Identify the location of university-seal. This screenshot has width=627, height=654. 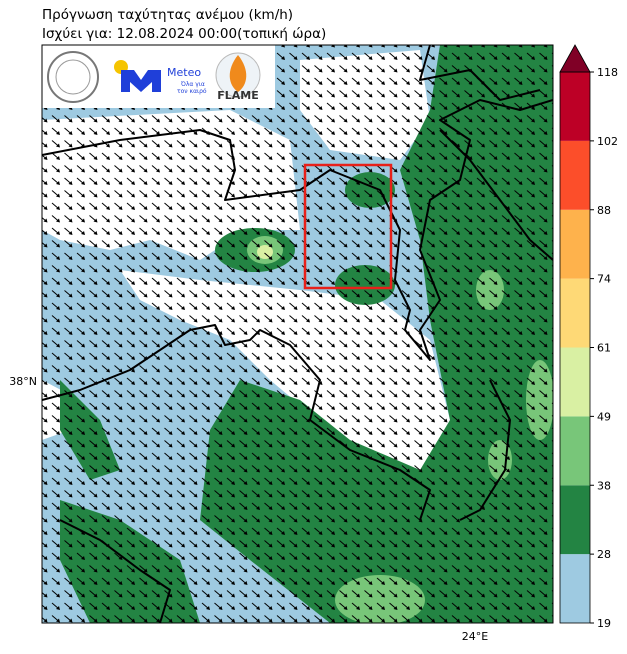
(73, 77).